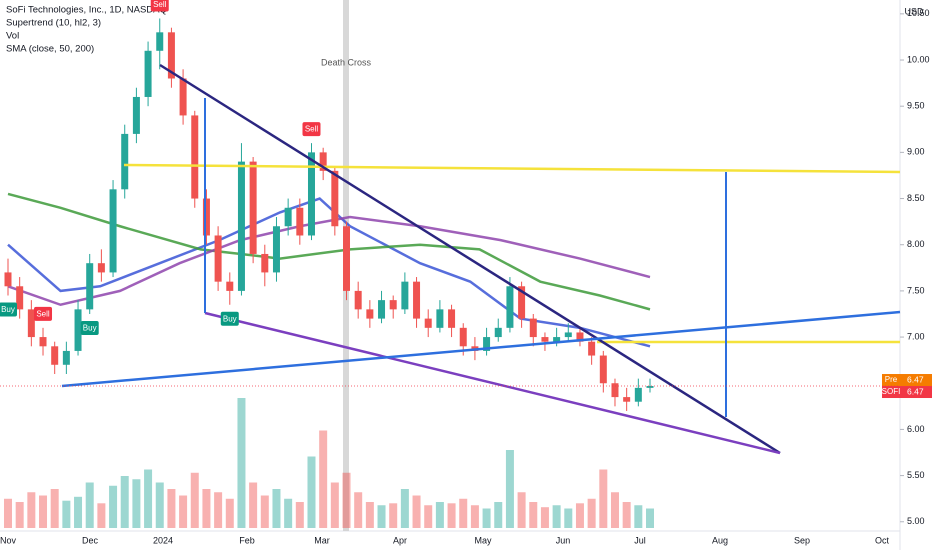 The width and height of the screenshot is (932, 550). I want to click on x-tick-label: Oct, so click(882, 540).